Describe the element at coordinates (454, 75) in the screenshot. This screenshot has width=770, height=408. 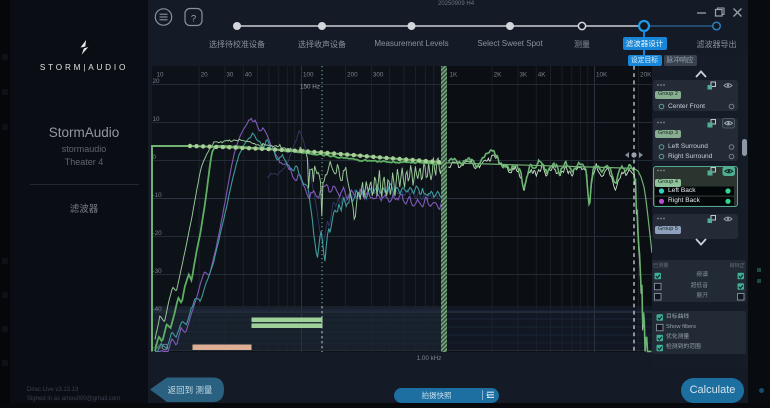
I see `svg-text: 1K` at that location.